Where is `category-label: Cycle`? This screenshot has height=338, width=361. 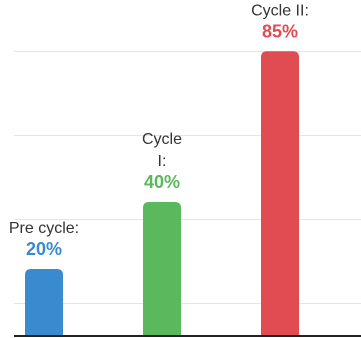
category-label: Cycle is located at coordinates (162, 139).